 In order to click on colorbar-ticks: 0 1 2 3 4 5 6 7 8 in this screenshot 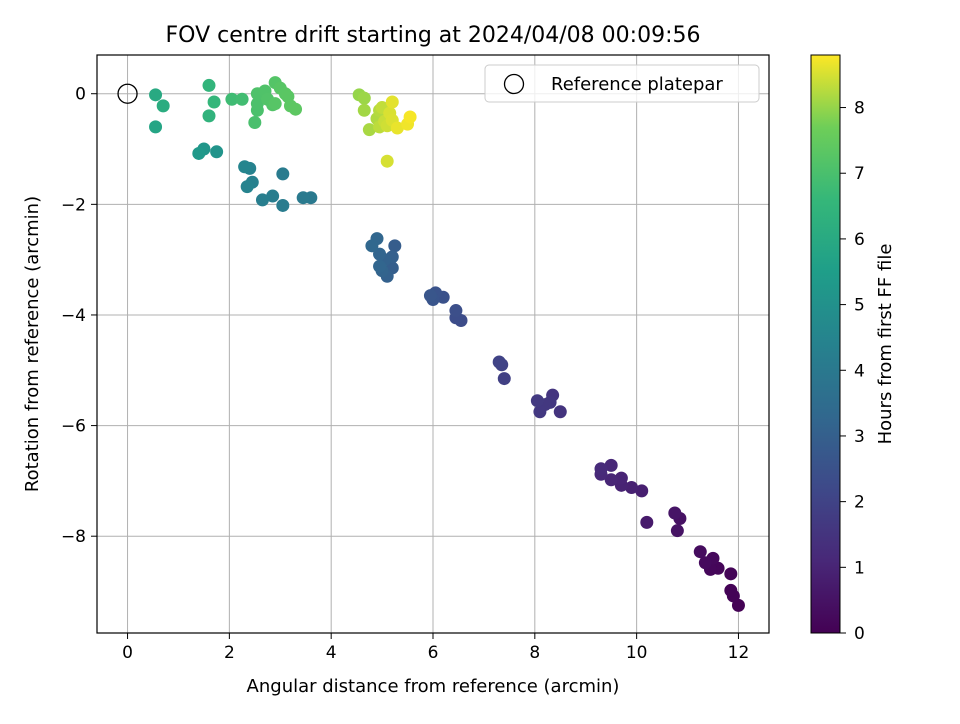, I will do `click(852, 371)`.